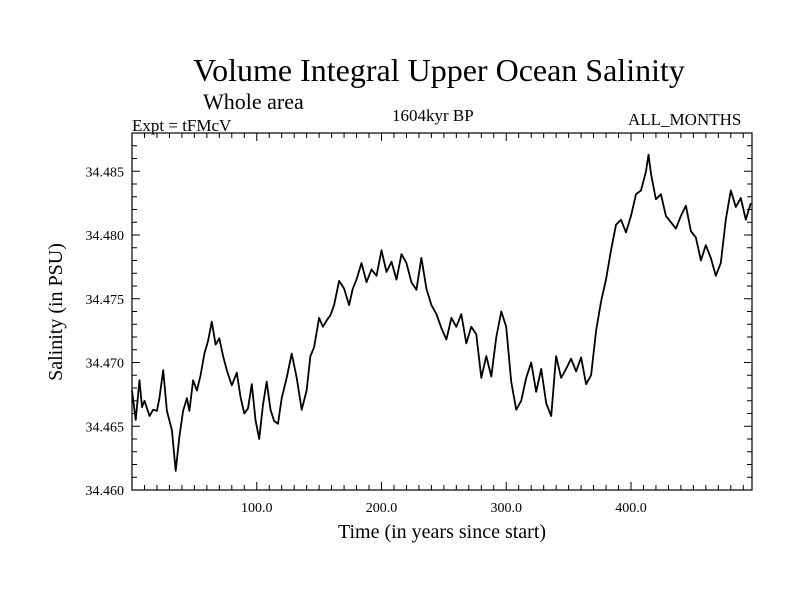  What do you see at coordinates (105, 236) in the screenshot?
I see `y-tick-label: 34.480` at bounding box center [105, 236].